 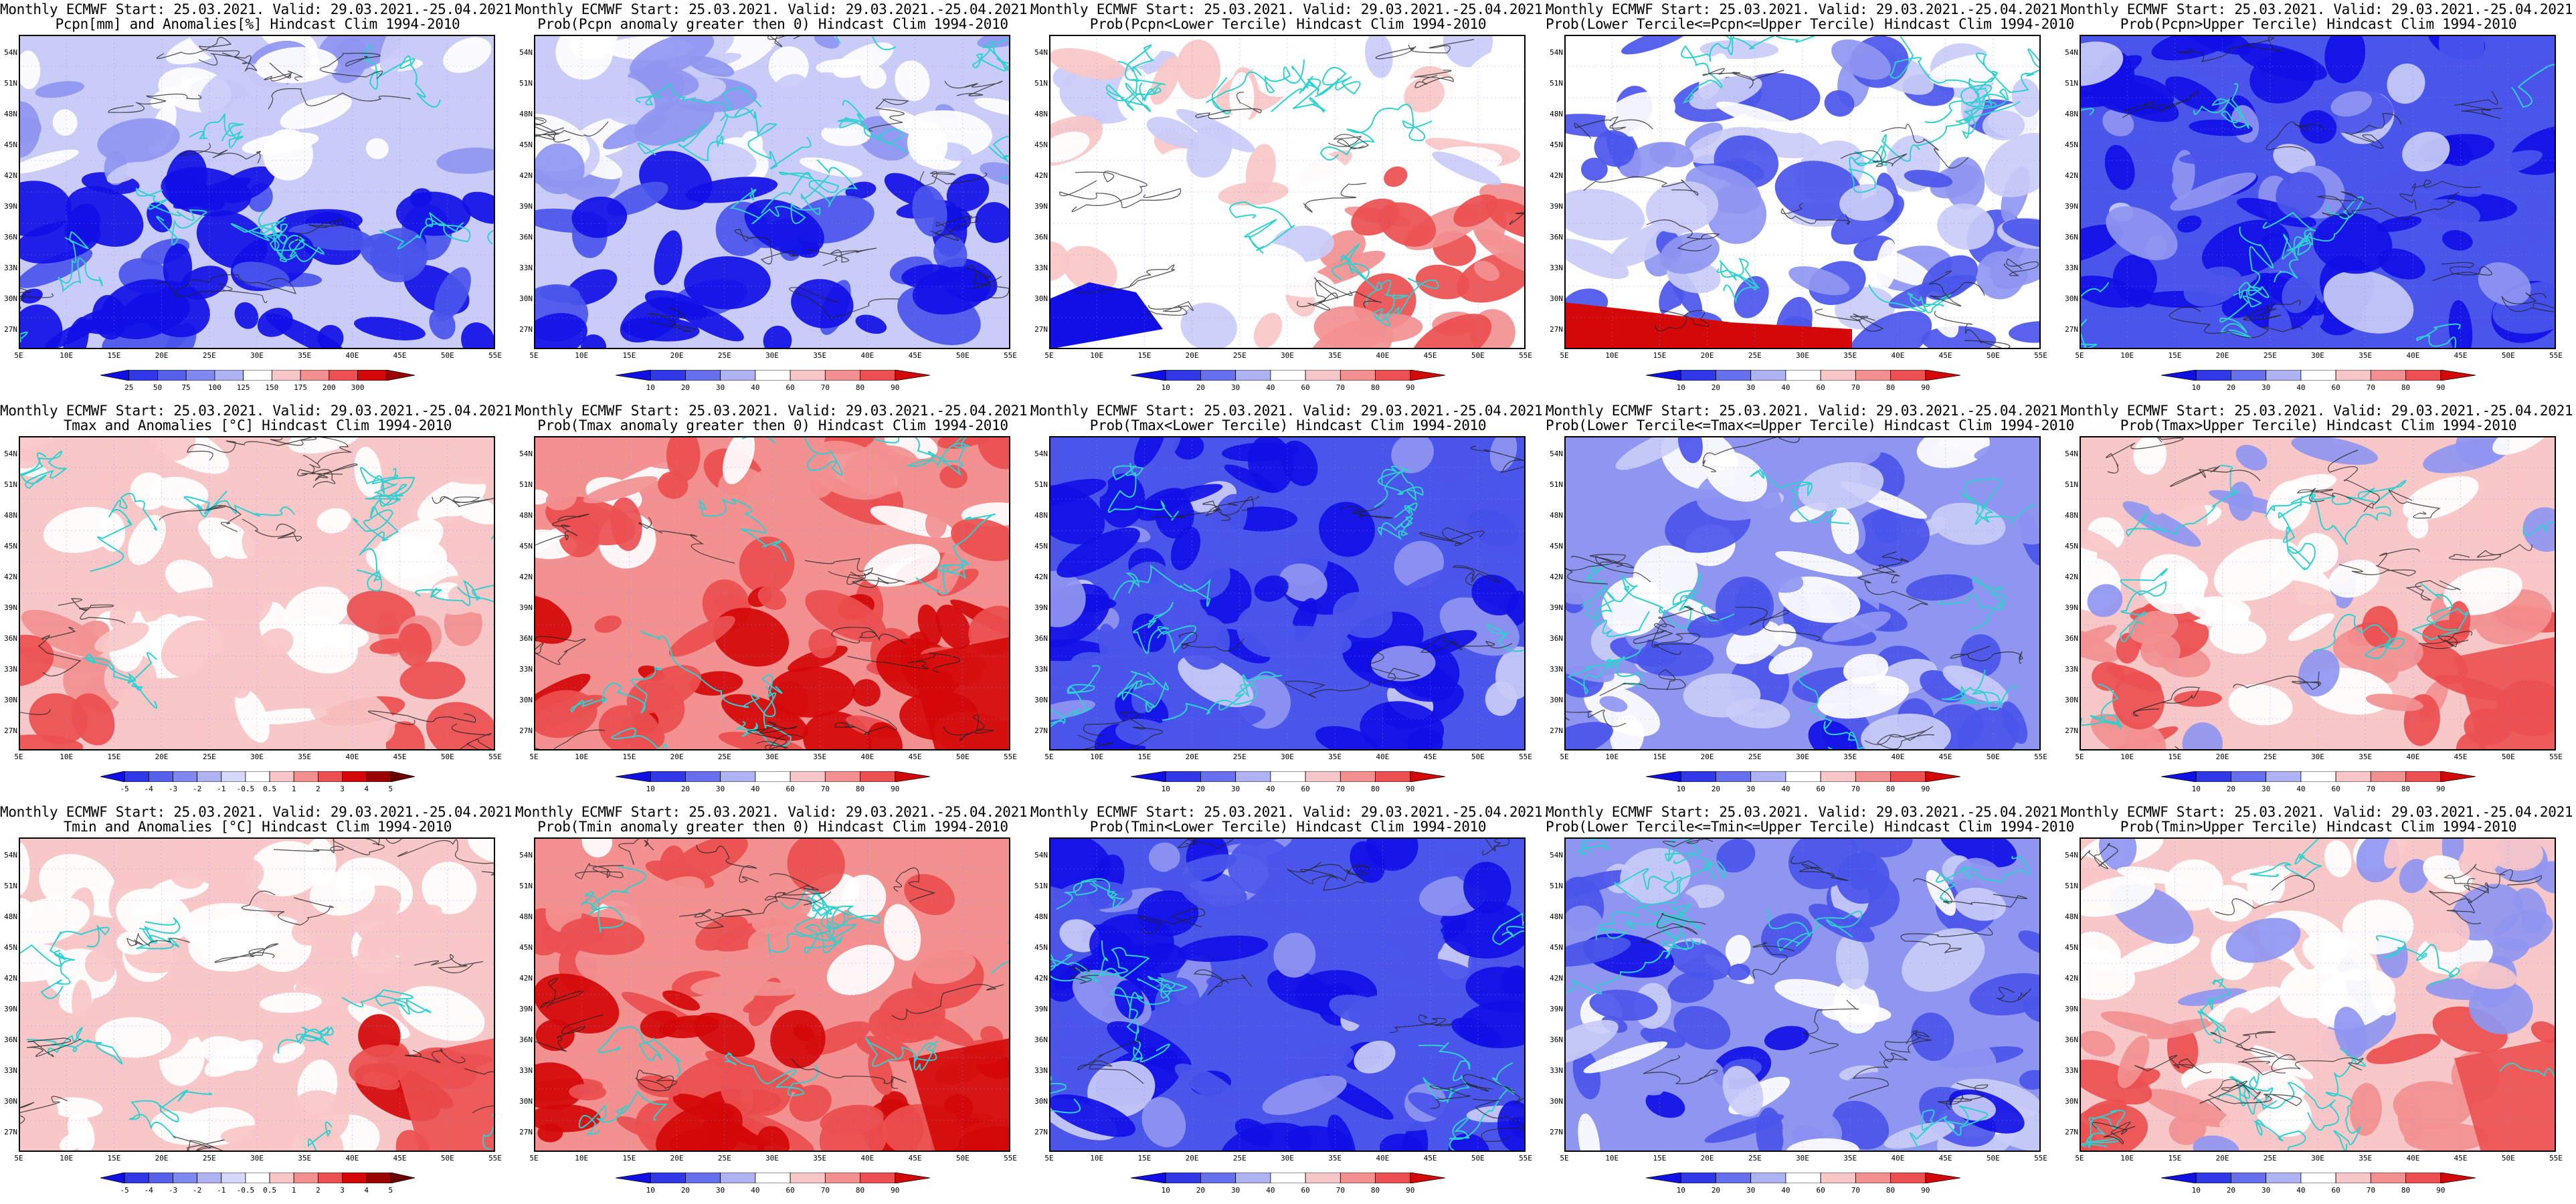 I want to click on colorbar-tick-label: 1, so click(x=293, y=789).